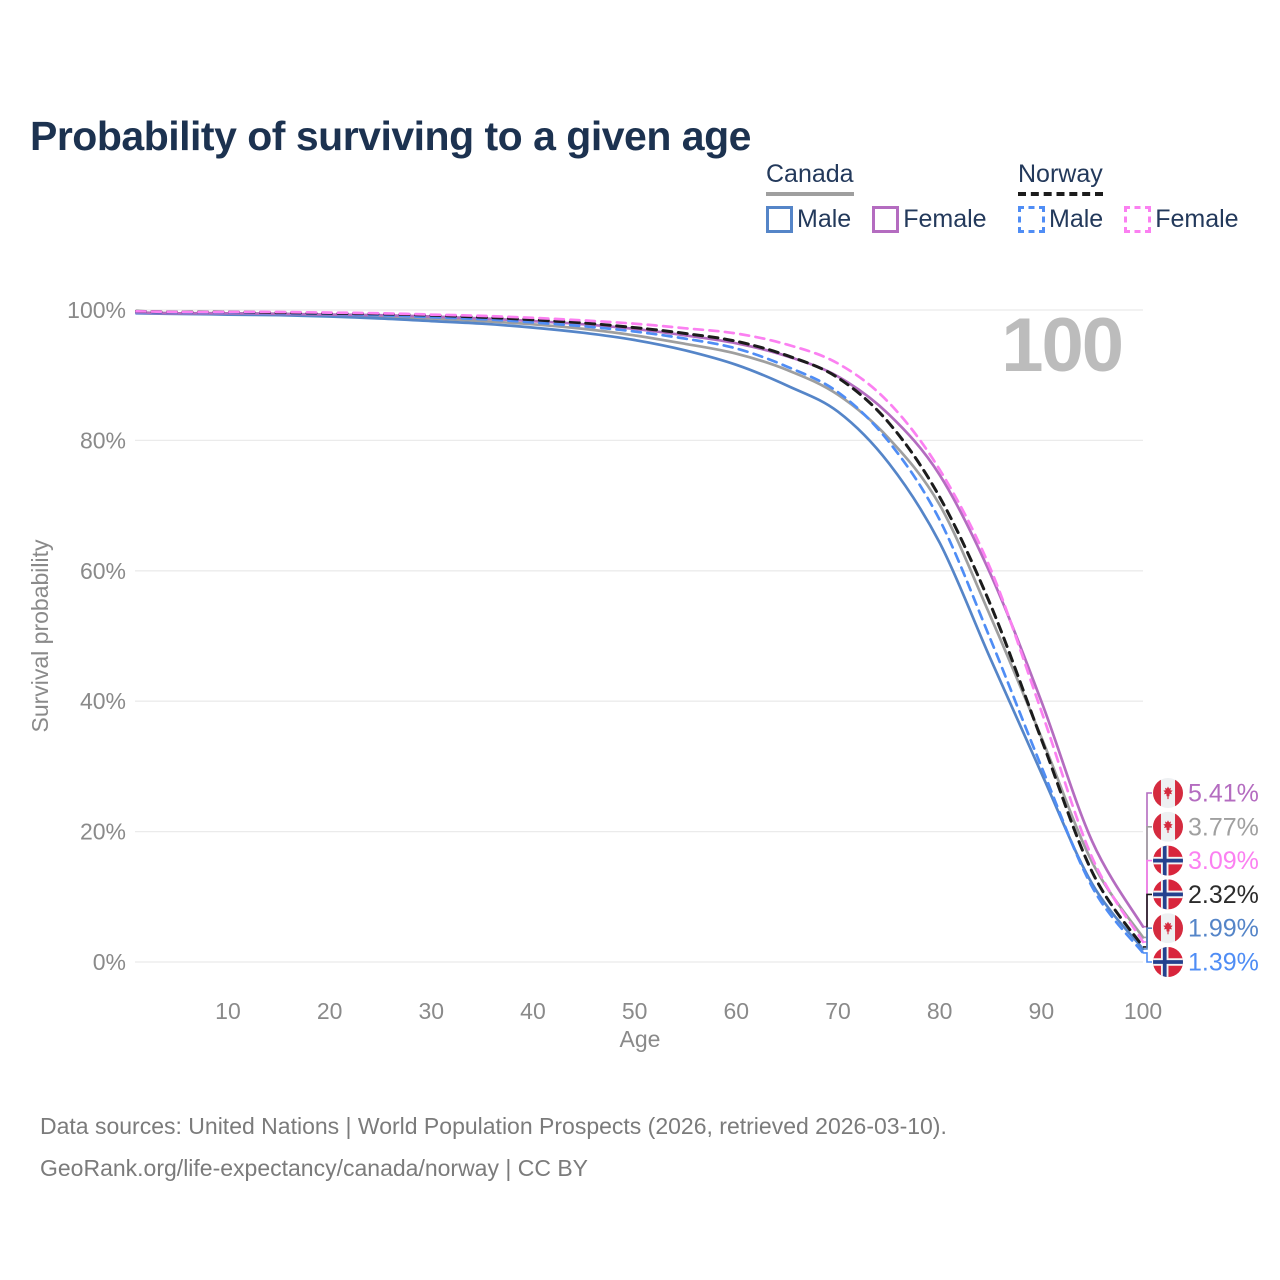  Describe the element at coordinates (838, 1011) in the screenshot. I see `x-tick-label: 70` at that location.